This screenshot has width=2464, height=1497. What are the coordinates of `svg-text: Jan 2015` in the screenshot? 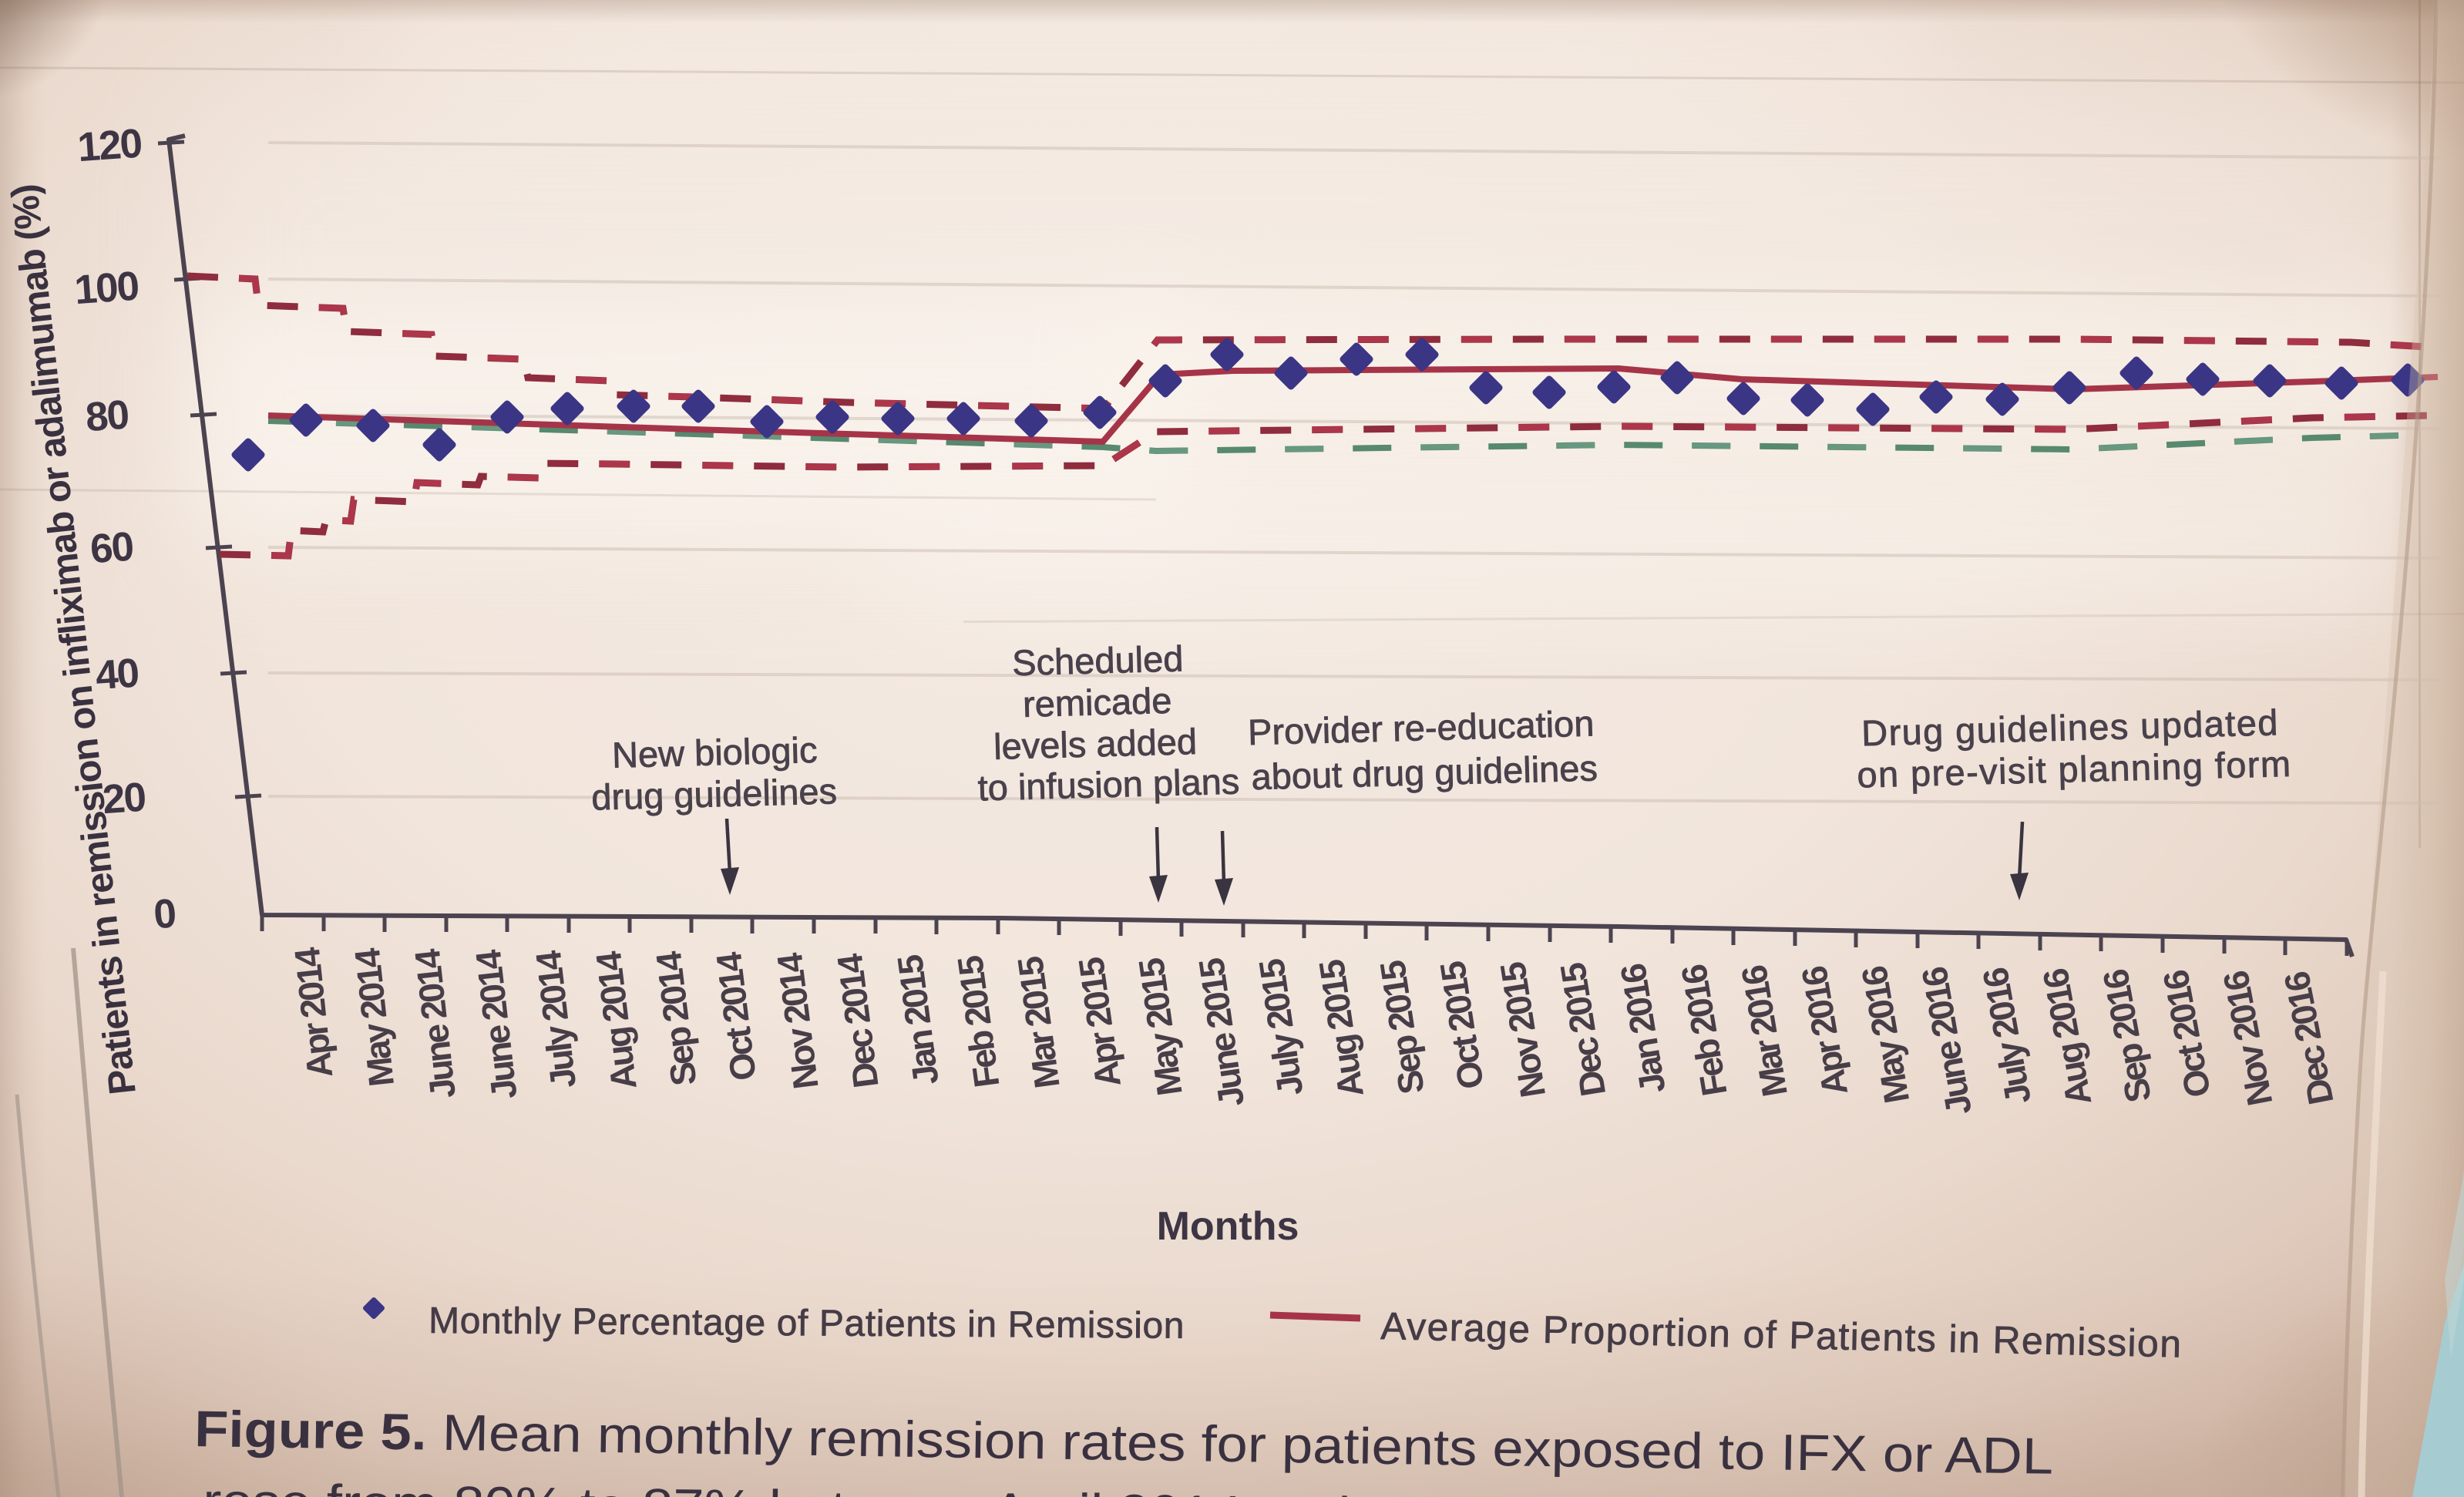 It's located at (917, 1020).